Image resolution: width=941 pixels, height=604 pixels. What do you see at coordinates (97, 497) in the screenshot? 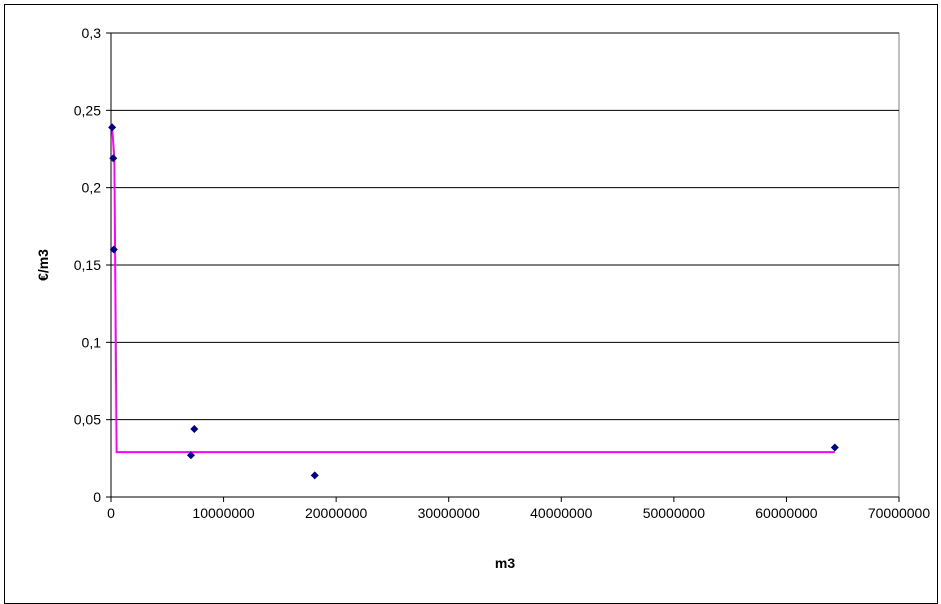
I see `y-tick-label: 0` at bounding box center [97, 497].